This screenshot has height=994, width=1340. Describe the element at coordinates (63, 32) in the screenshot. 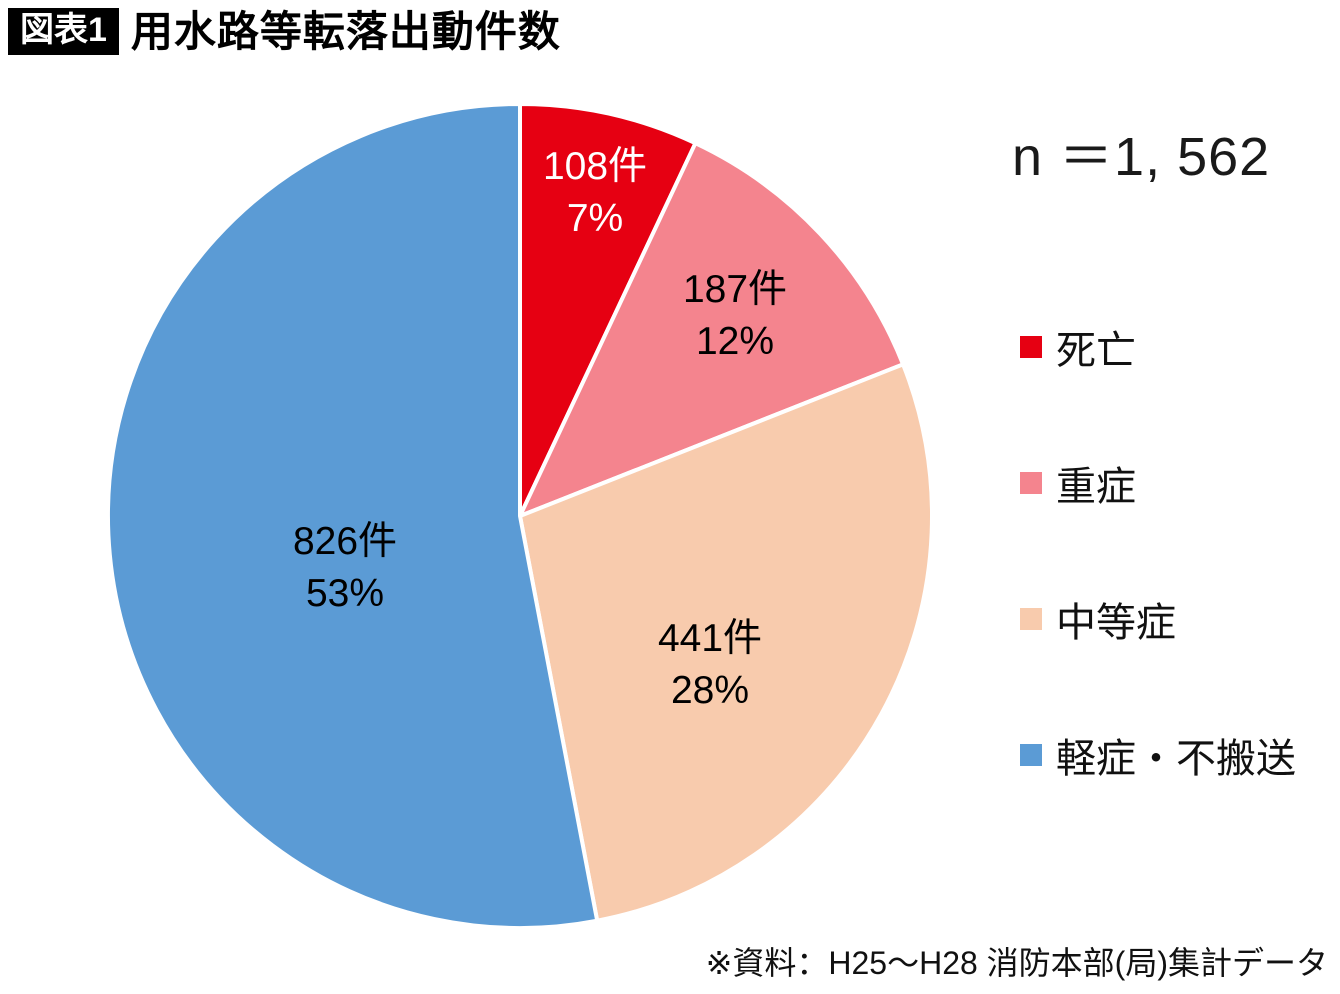

I see `figure-number-badge: 図表1` at that location.